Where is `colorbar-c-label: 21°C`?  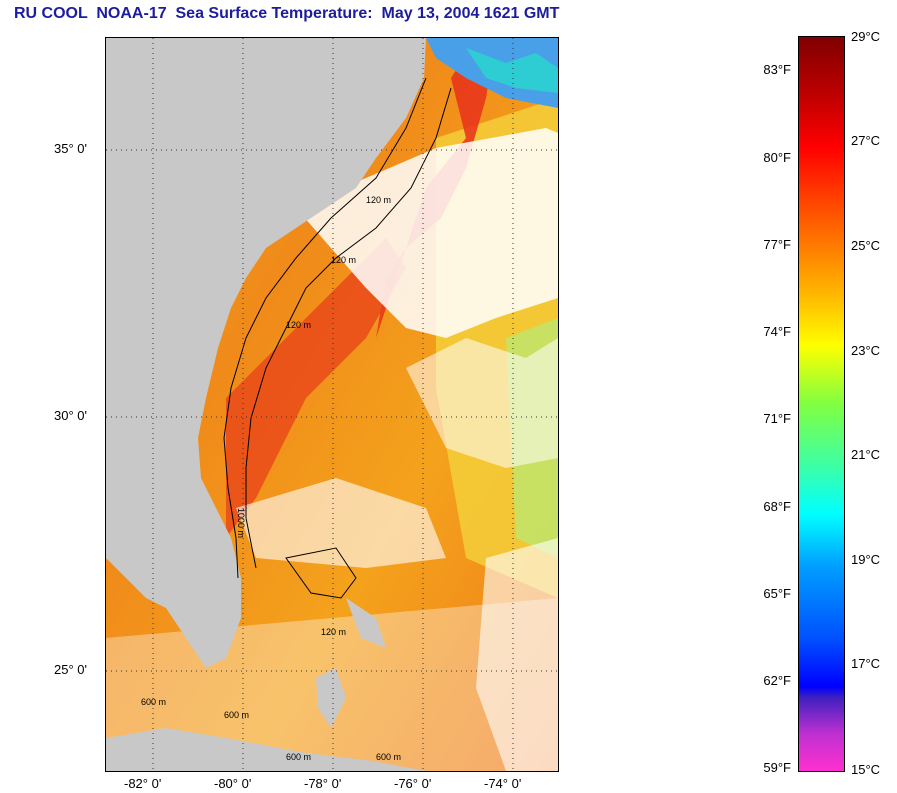 colorbar-c-label: 21°C is located at coordinates (866, 454).